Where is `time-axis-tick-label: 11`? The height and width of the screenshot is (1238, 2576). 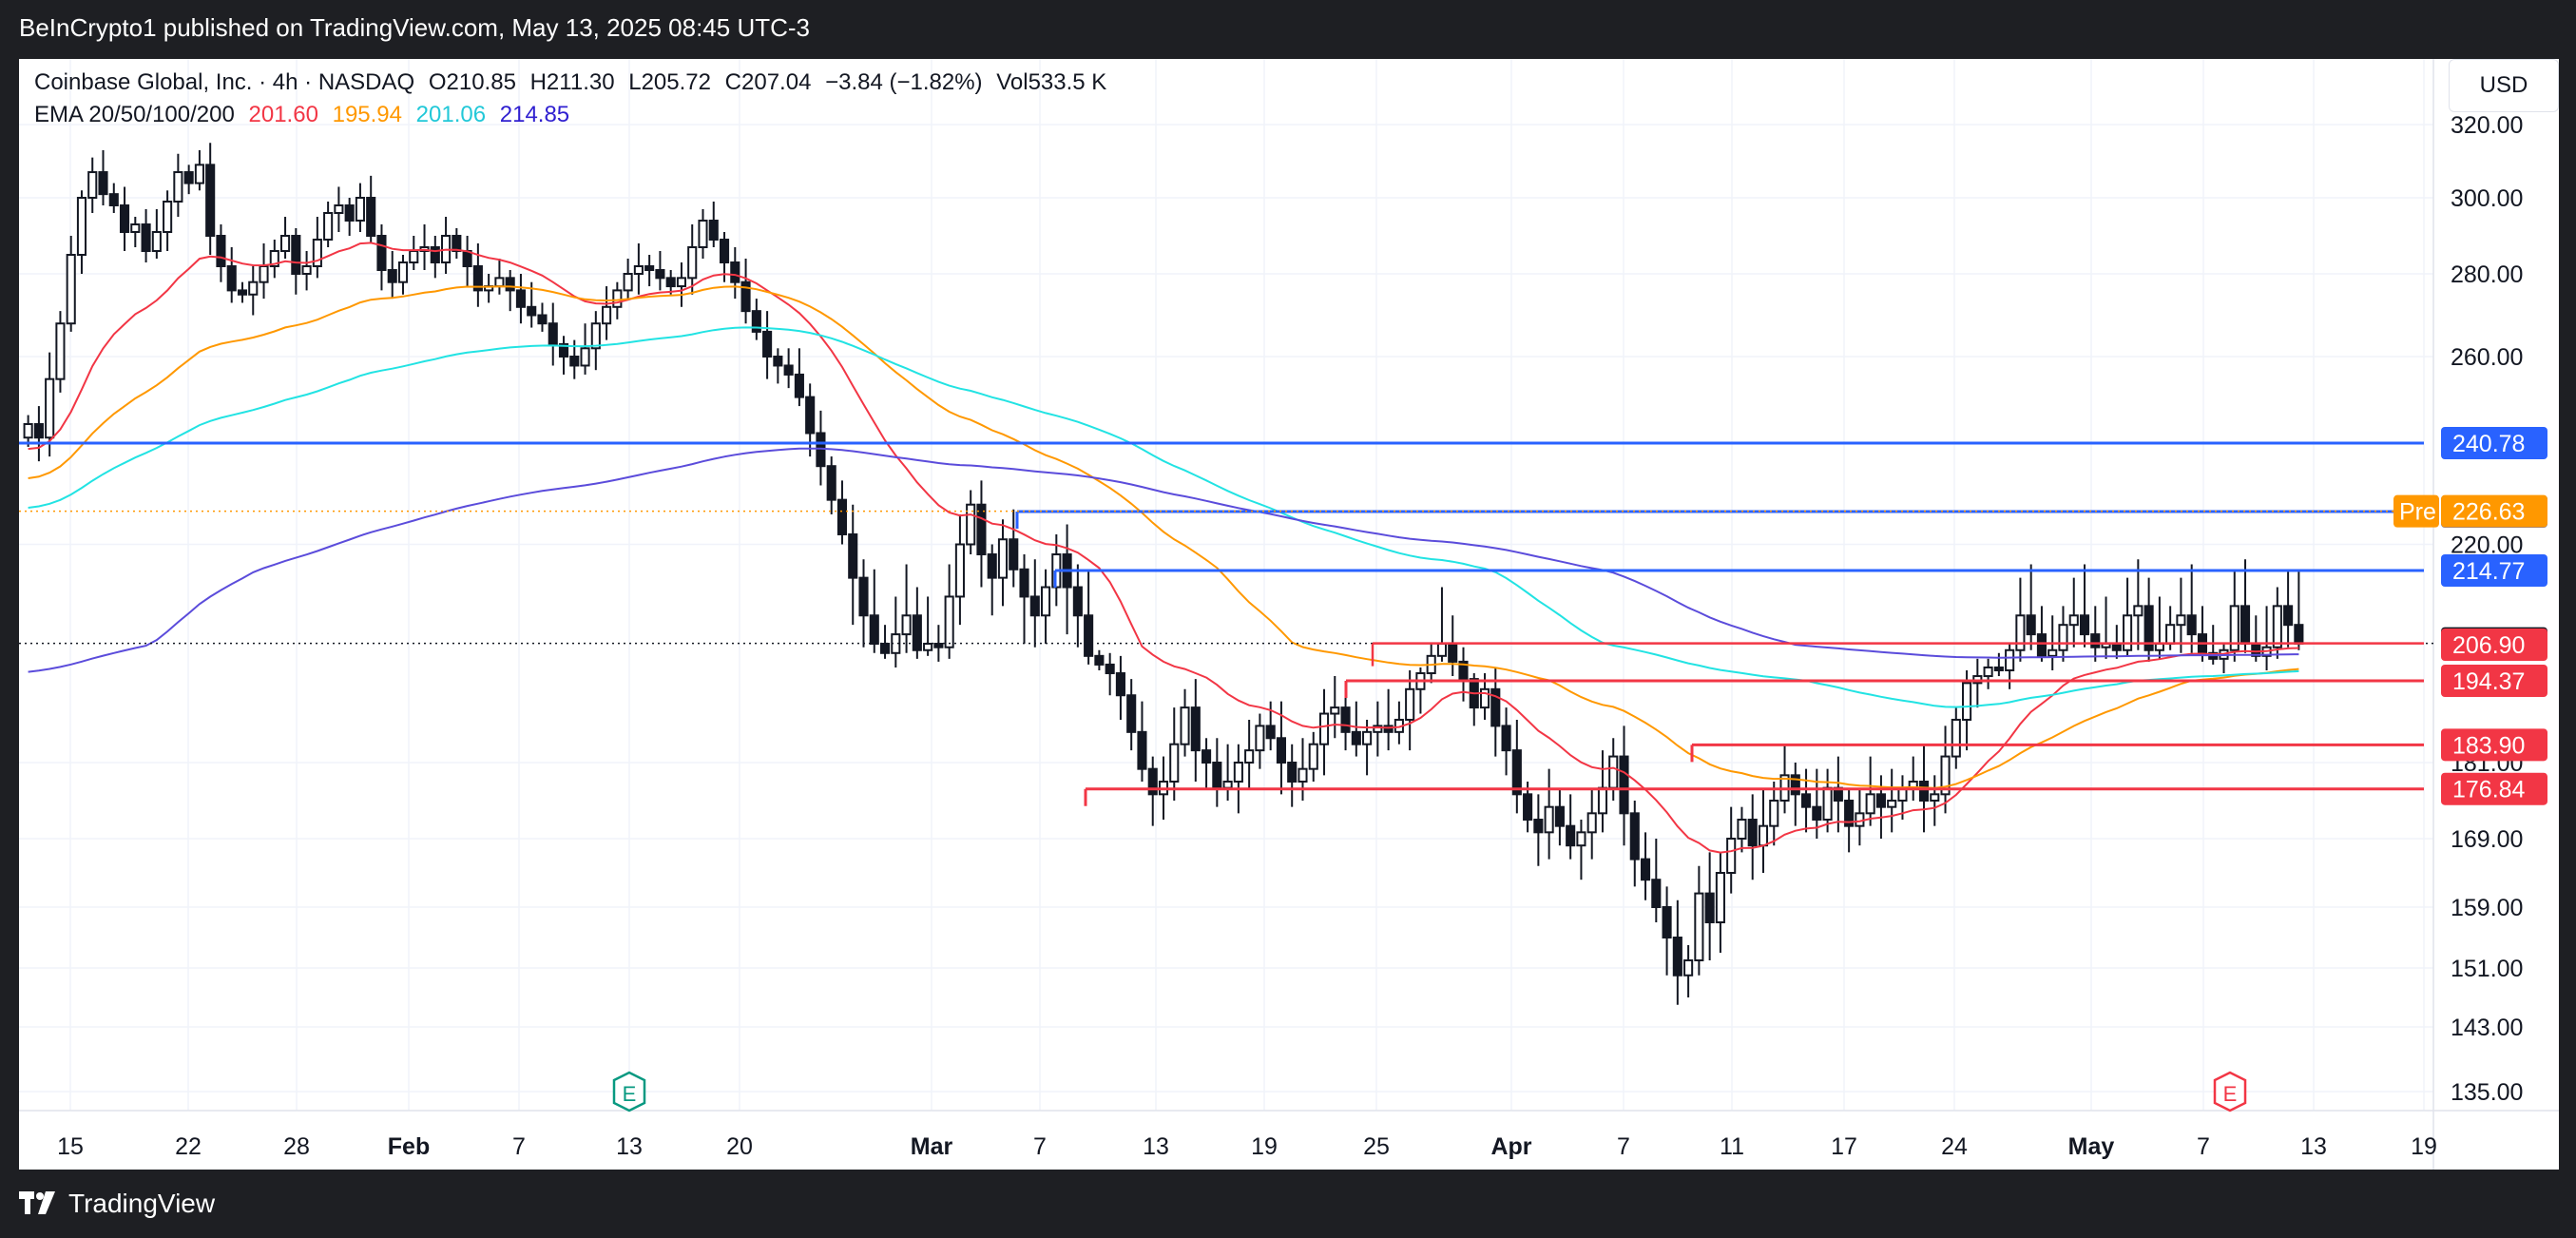
time-axis-tick-label: 11 is located at coordinates (1732, 1146).